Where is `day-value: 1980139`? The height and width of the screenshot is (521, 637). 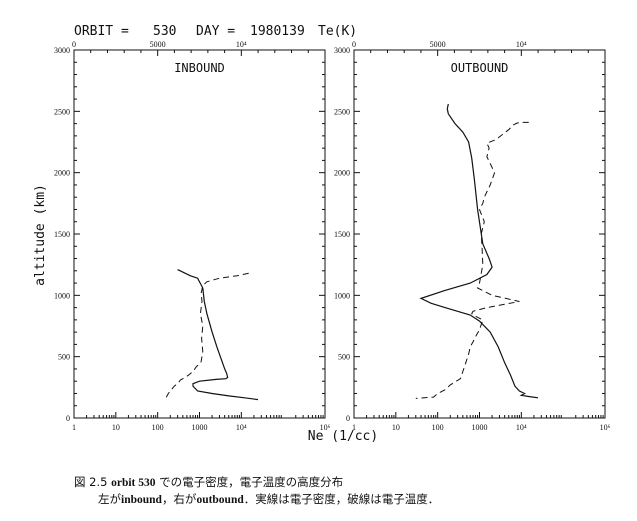 day-value: 1980139 is located at coordinates (277, 31).